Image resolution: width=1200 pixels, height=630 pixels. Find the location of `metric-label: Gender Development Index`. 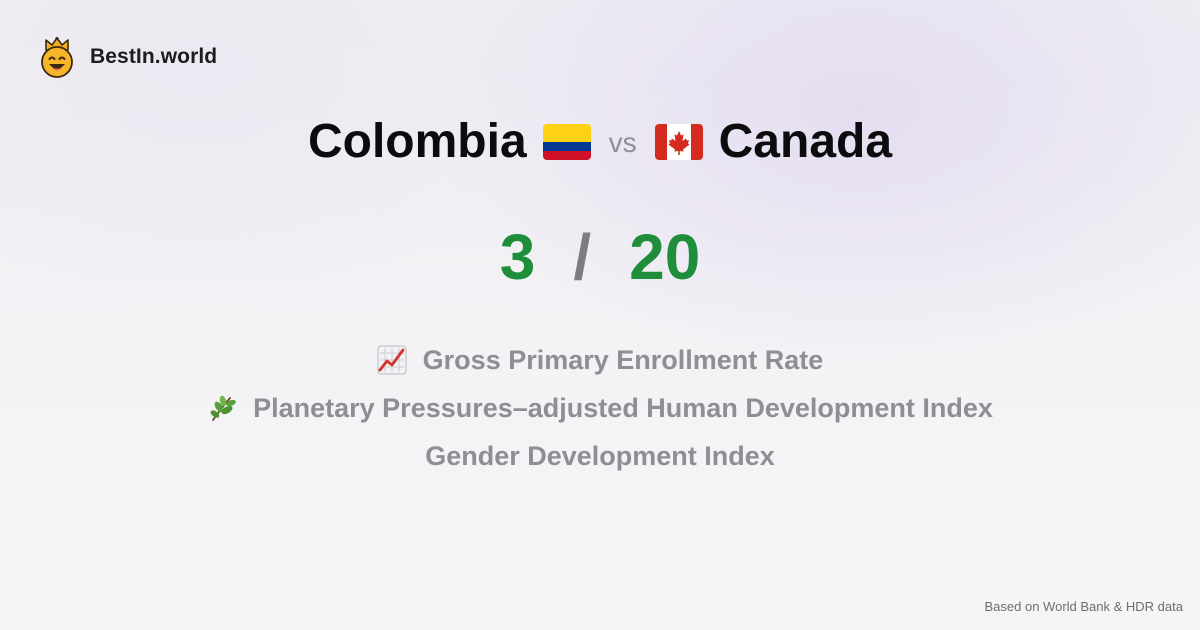

metric-label: Gender Development Index is located at coordinates (600, 455).